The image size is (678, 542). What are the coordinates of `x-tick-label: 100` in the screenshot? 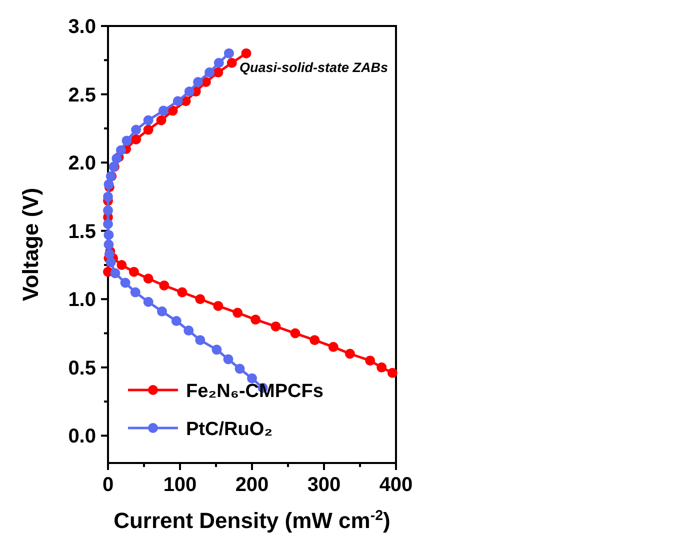 It's located at (180, 485).